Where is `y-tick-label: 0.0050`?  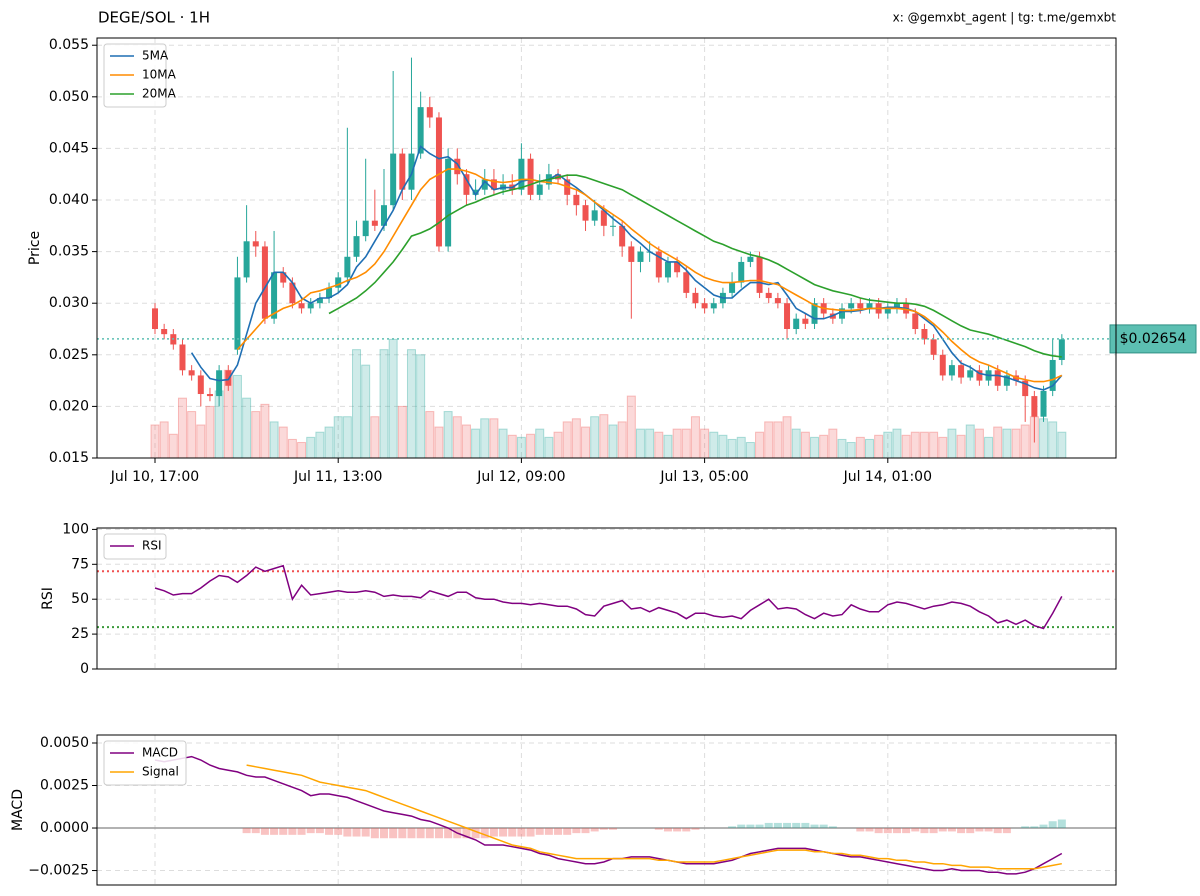 y-tick-label: 0.0050 is located at coordinates (64, 743).